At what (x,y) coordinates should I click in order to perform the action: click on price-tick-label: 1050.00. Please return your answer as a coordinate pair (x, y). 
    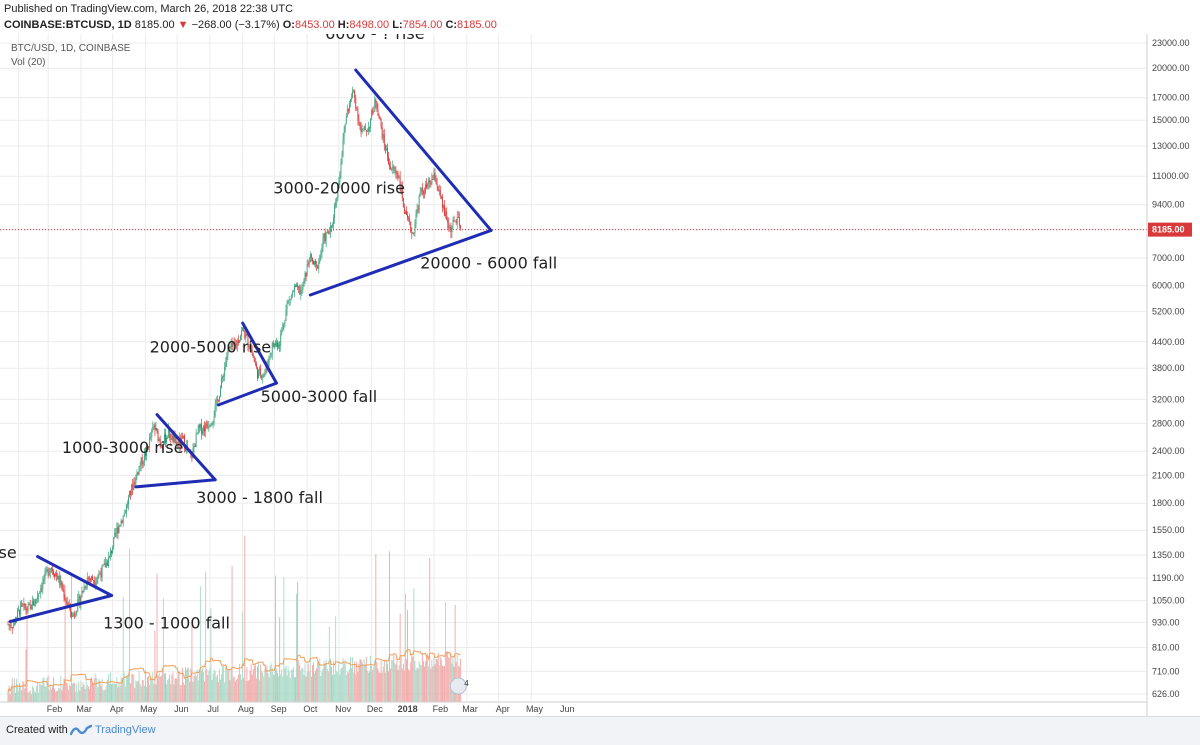
    Looking at the image, I should click on (1168, 601).